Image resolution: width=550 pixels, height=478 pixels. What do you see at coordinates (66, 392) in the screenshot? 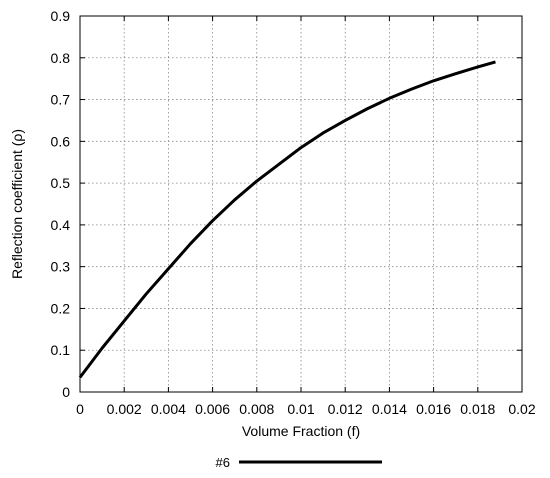
I see `y-tick-label: 0` at bounding box center [66, 392].